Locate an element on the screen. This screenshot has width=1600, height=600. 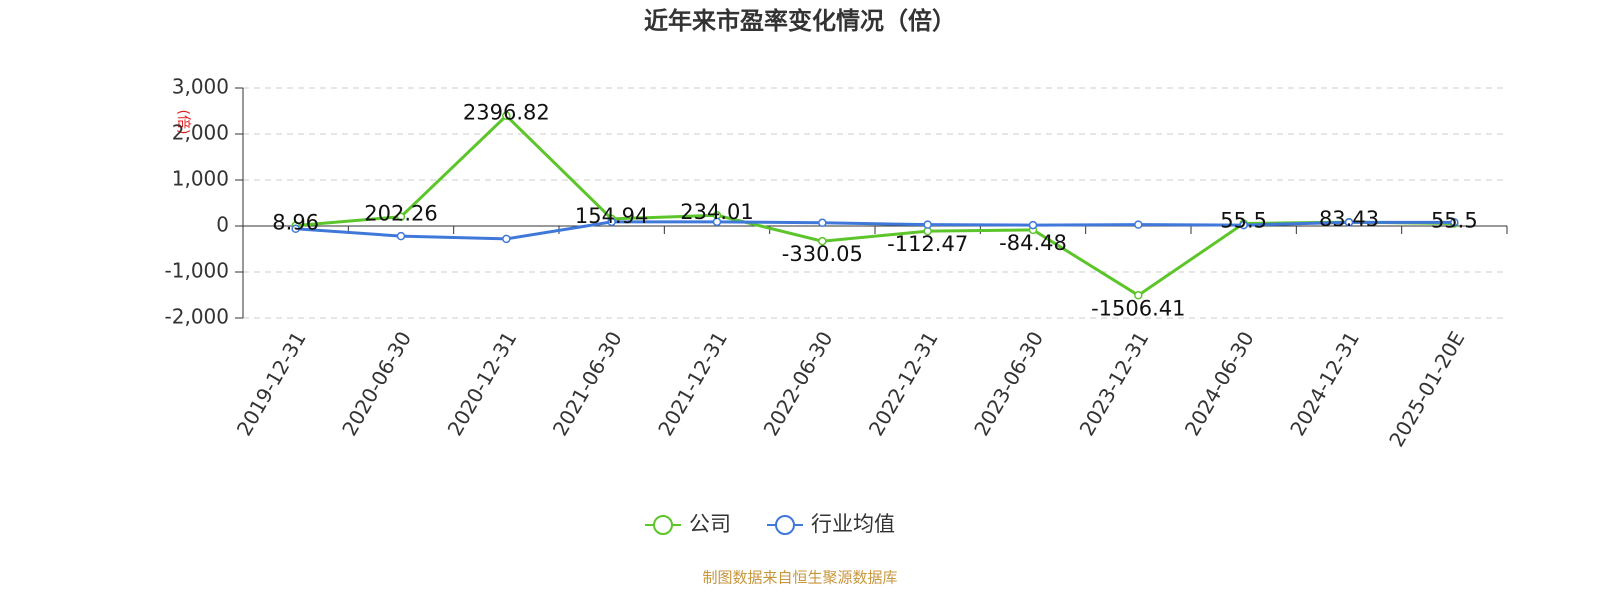
x-tick-label: 2024-12-31 is located at coordinates (1324, 383).